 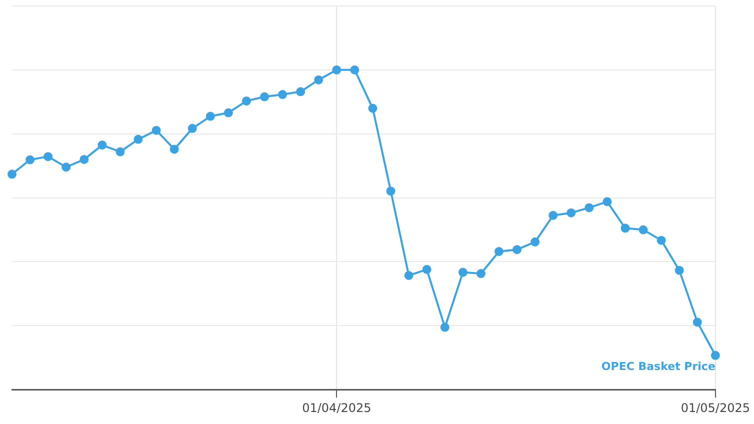 What do you see at coordinates (658, 366) in the screenshot?
I see `series-label: OPEC Basket Price` at bounding box center [658, 366].